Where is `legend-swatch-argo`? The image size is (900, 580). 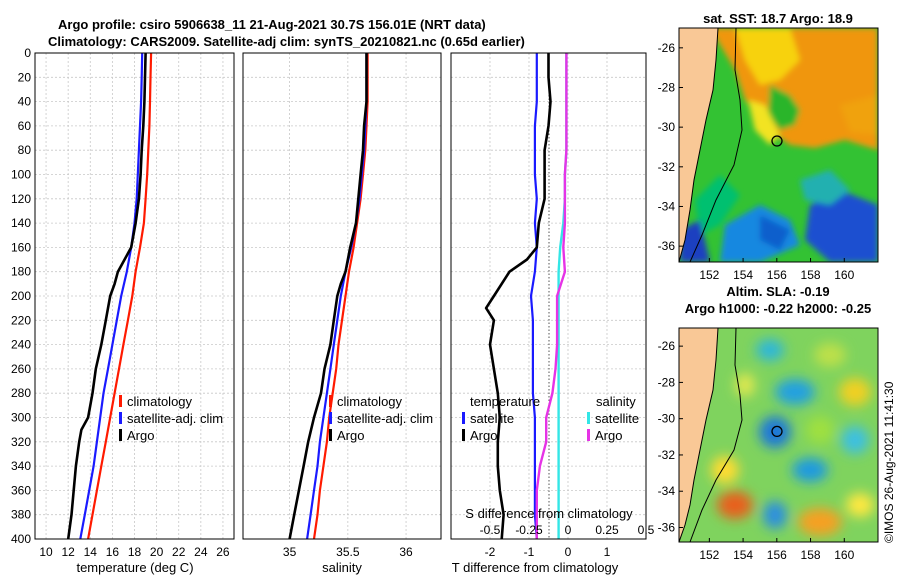 legend-swatch-argo is located at coordinates (330, 435).